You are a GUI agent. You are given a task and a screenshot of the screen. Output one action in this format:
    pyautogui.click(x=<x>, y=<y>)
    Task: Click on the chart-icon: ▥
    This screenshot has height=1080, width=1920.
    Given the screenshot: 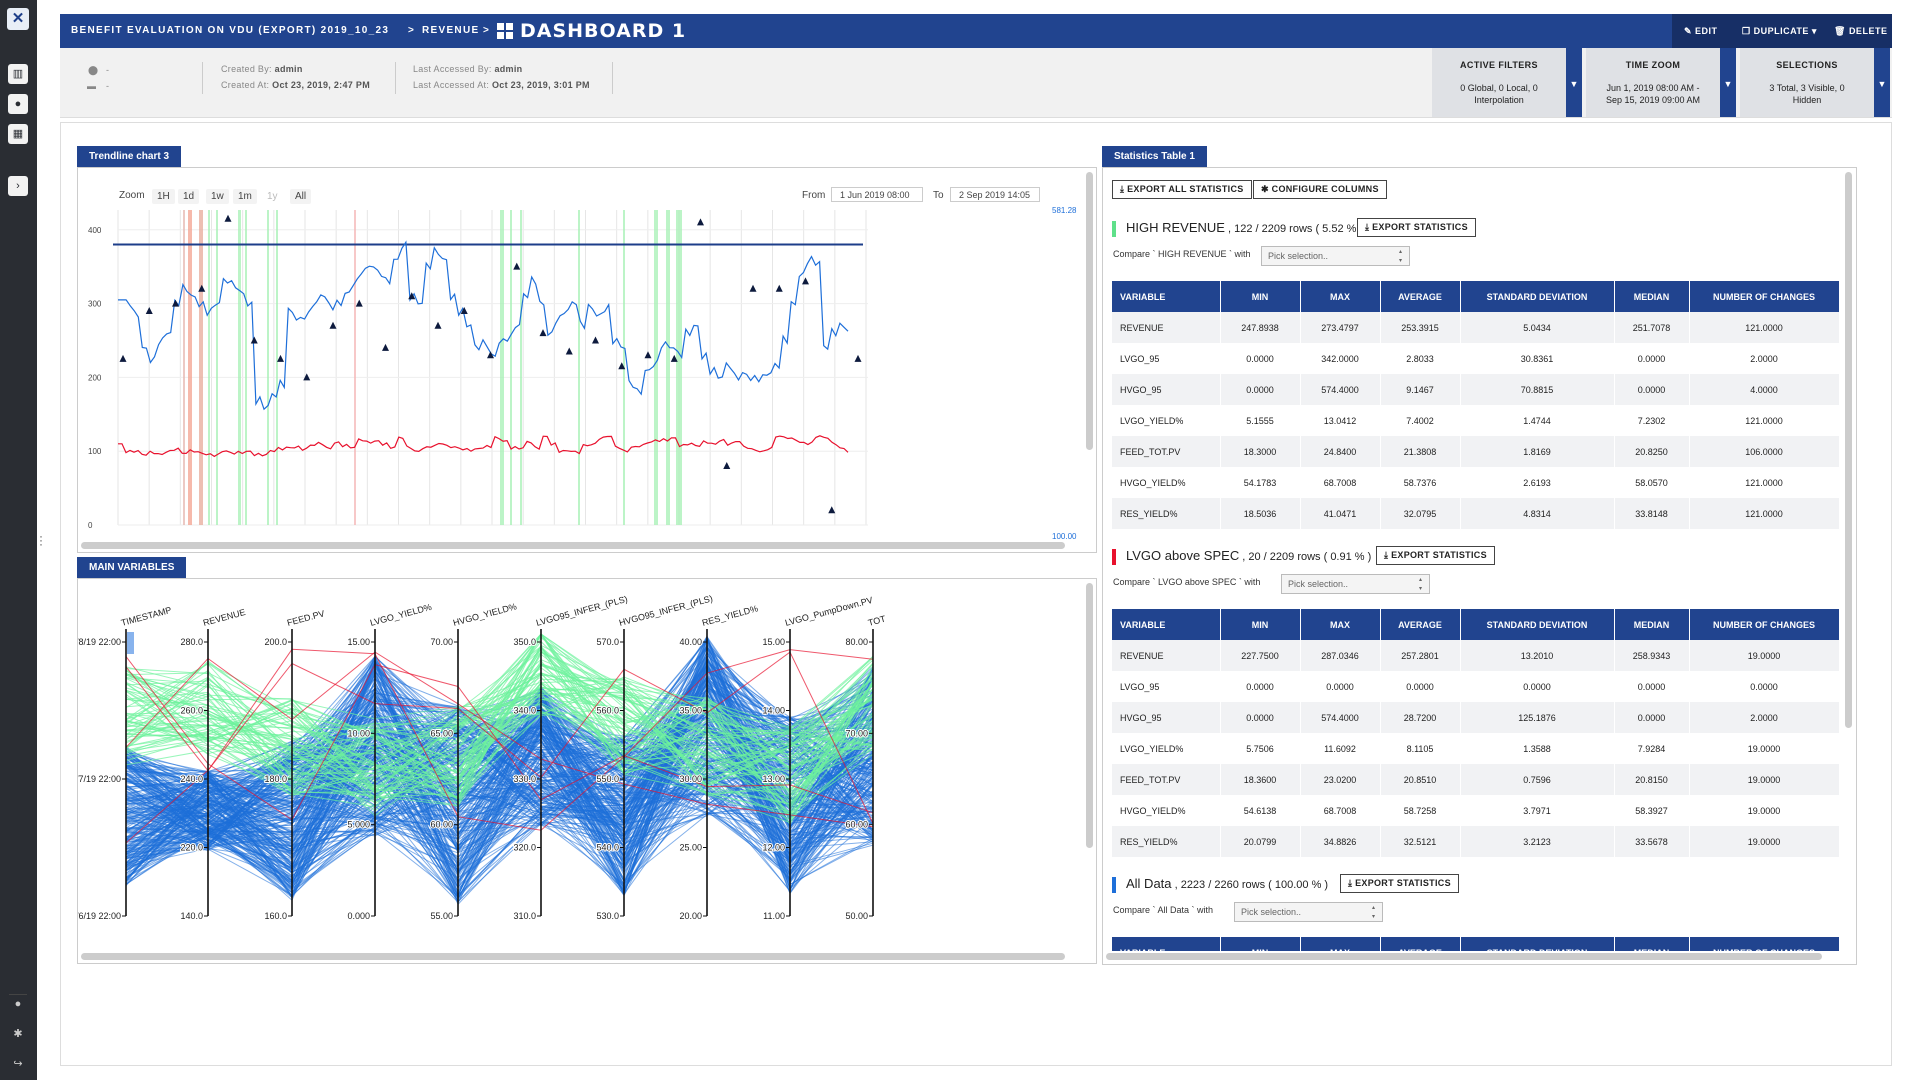 What is the action you would take?
    pyautogui.click(x=18, y=74)
    